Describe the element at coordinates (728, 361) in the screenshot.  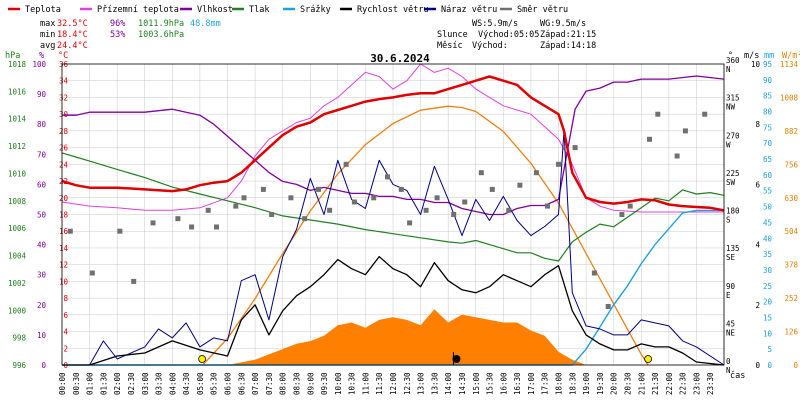
I see `dir-tick-deg: 0` at that location.